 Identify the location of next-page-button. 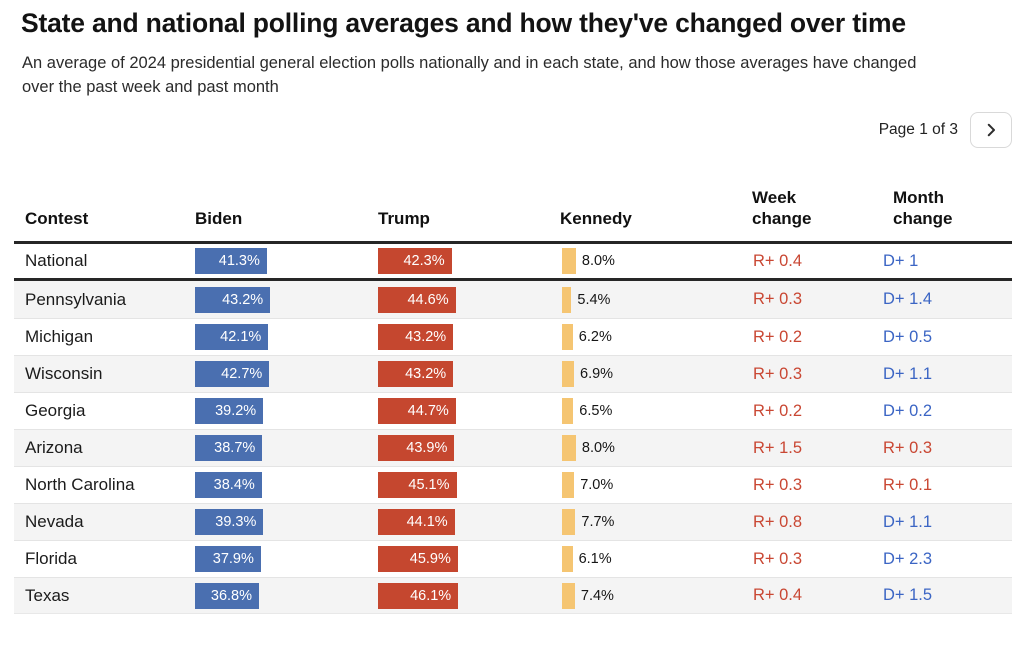
(991, 129).